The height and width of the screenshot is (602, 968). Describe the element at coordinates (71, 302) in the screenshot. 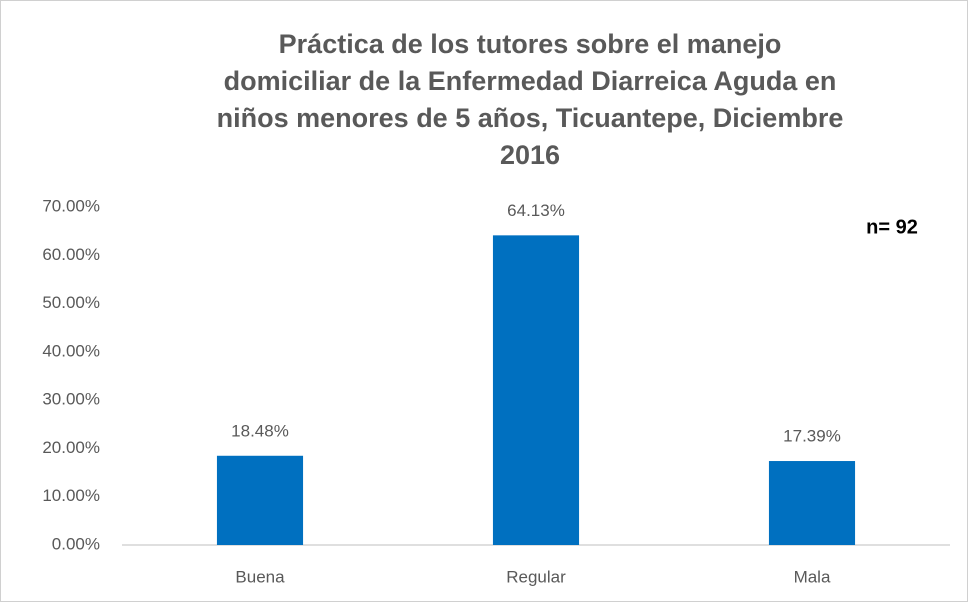

I see `y-tick-label: 50.00%` at that location.